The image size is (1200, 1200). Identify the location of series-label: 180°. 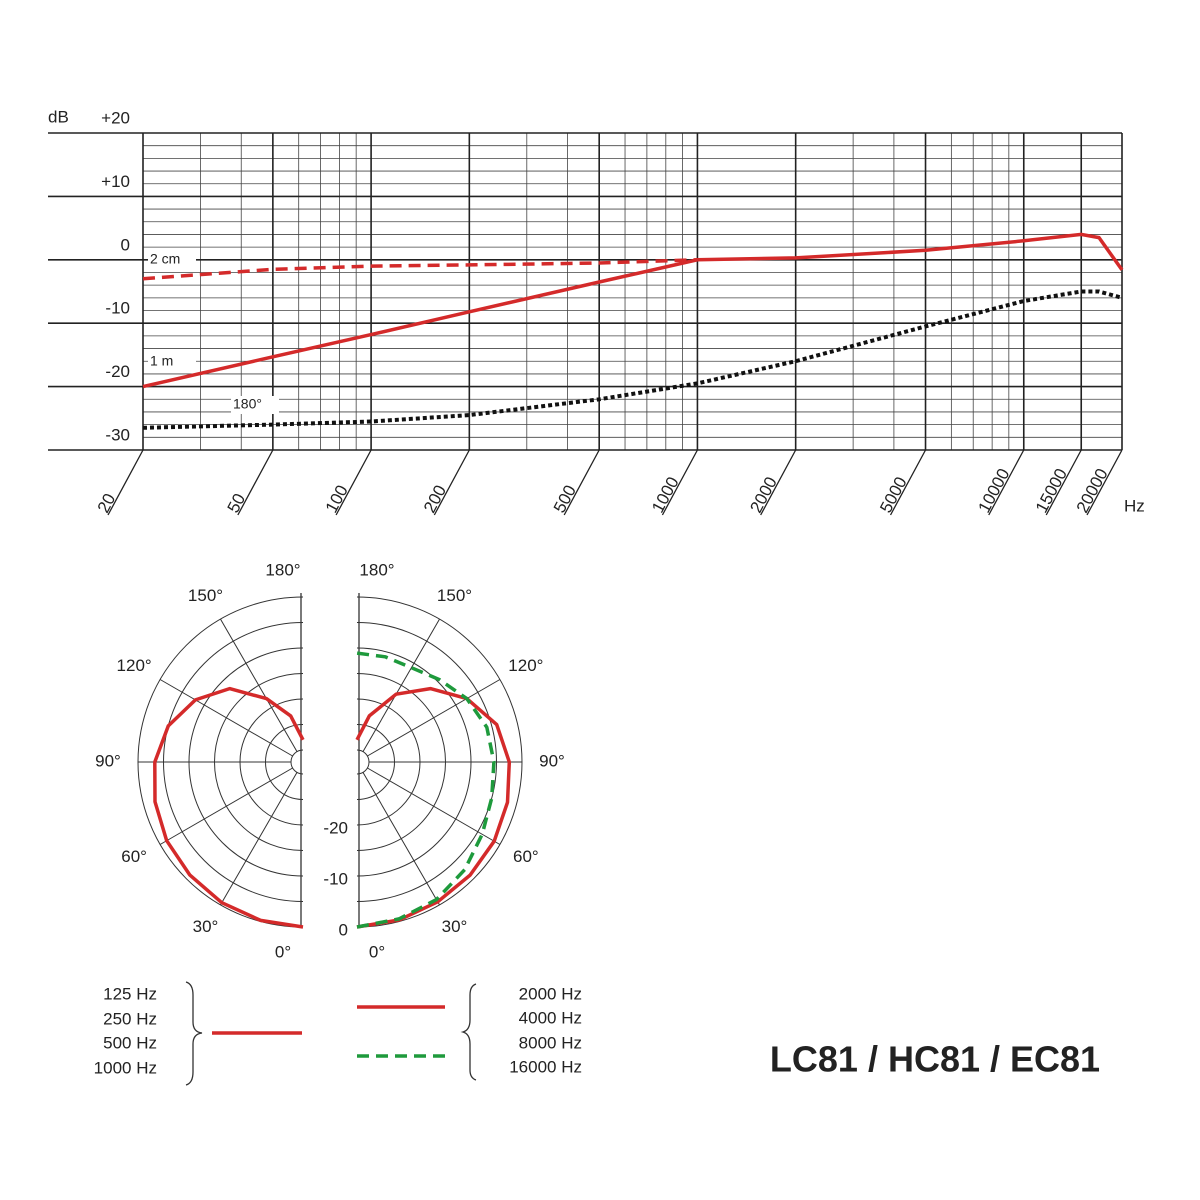
(247, 404).